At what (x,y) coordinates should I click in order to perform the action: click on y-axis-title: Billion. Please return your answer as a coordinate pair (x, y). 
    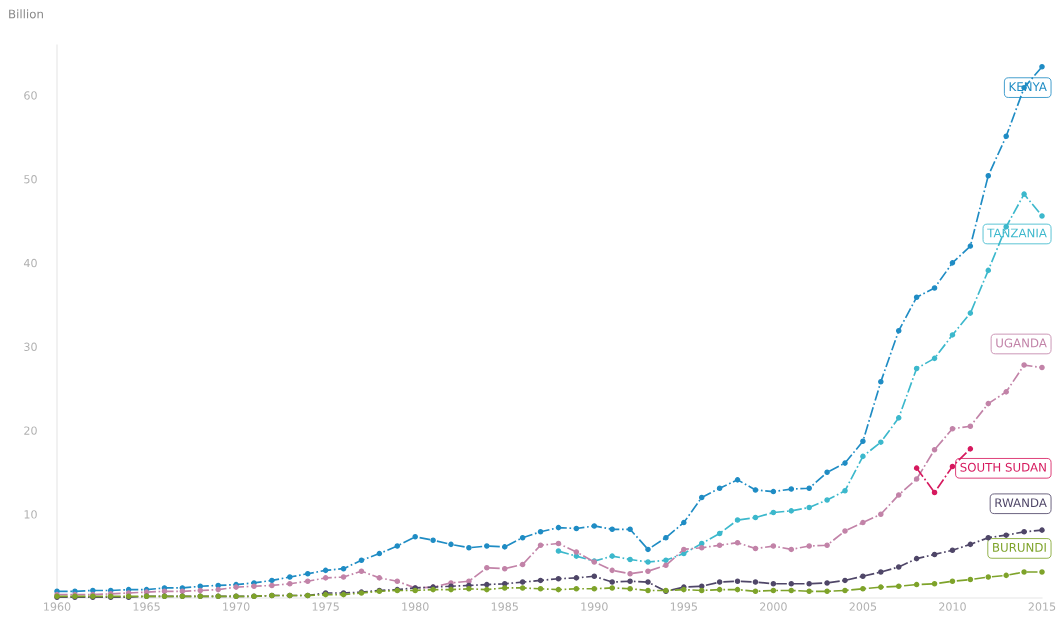
    Looking at the image, I should click on (26, 14).